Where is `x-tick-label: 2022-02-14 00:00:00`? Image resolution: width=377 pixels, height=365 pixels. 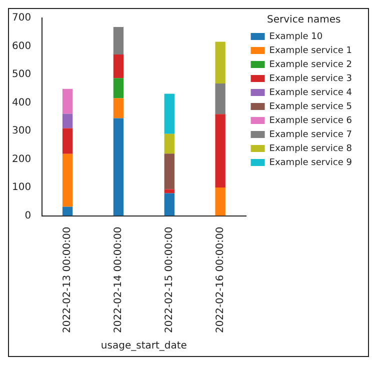
x-tick-label: 2022-02-14 00:00:00 is located at coordinates (118, 280).